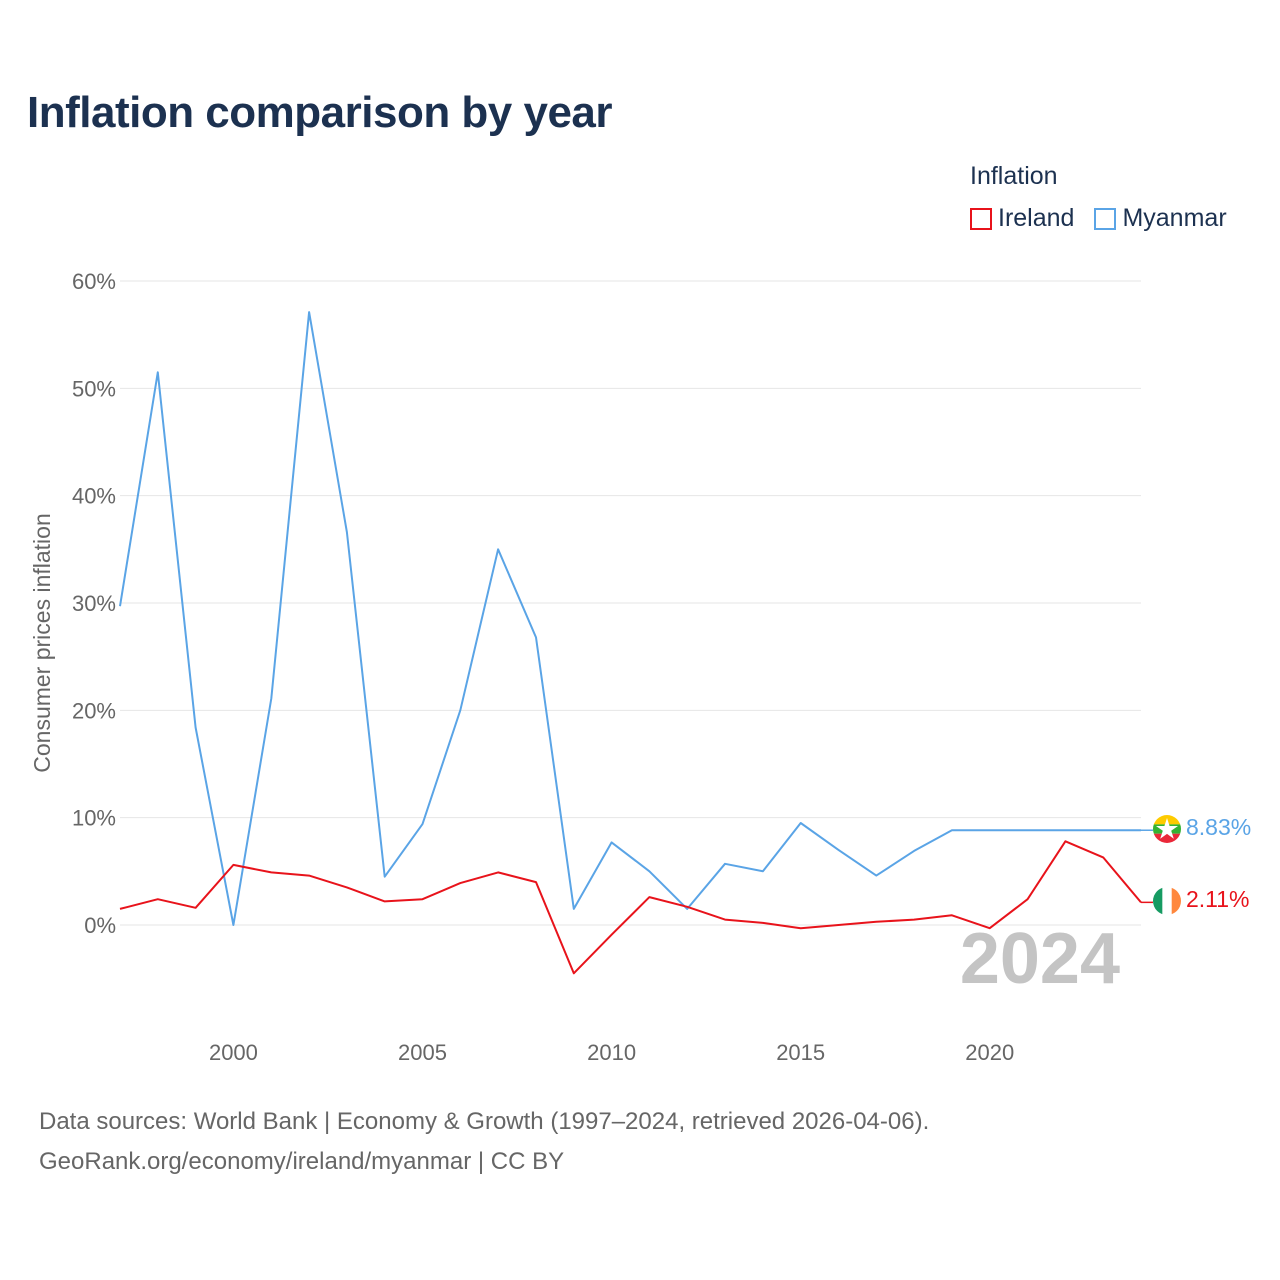  I want to click on y-tick-label: 0%, so click(100, 925).